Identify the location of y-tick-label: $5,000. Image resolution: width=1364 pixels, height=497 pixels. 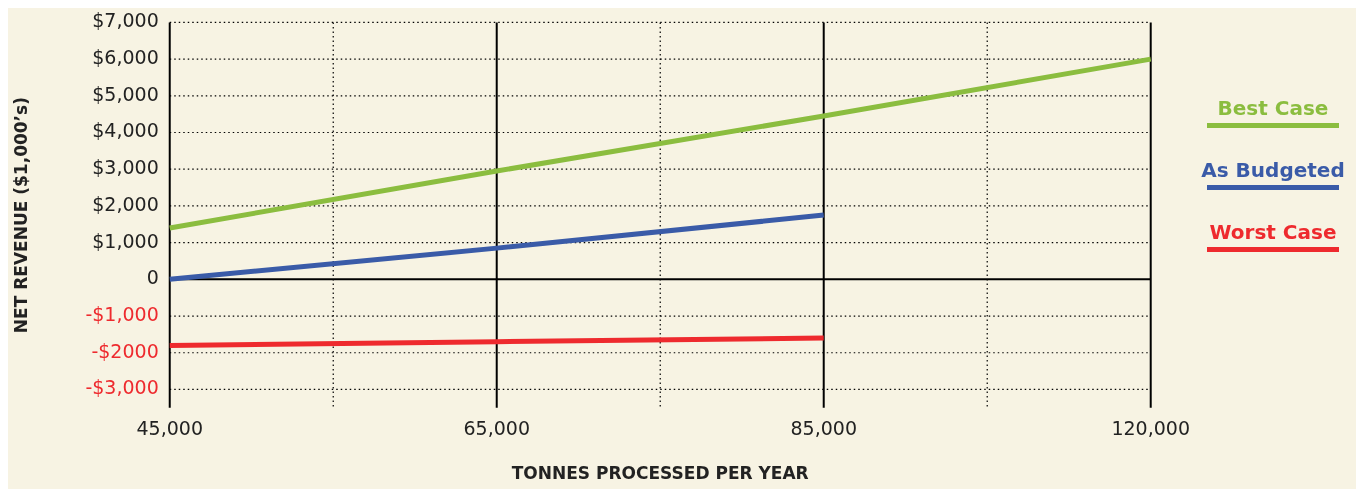
(125, 93).